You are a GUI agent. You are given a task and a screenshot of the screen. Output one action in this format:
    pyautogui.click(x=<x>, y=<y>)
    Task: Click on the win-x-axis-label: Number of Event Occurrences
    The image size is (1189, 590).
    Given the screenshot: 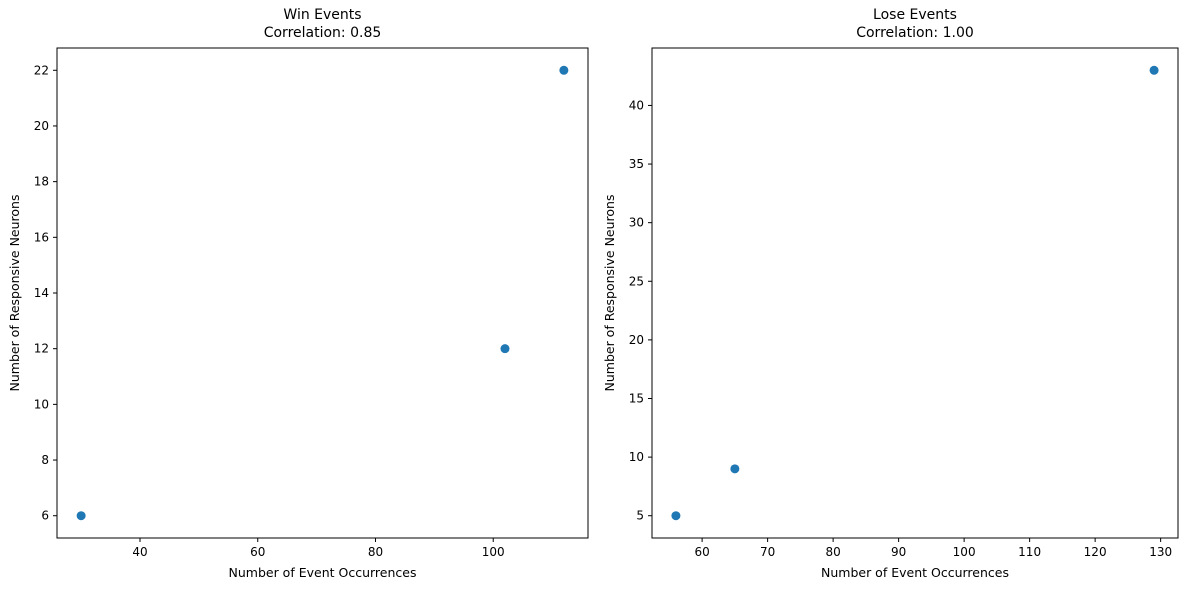 What is the action you would take?
    pyautogui.click(x=323, y=572)
    